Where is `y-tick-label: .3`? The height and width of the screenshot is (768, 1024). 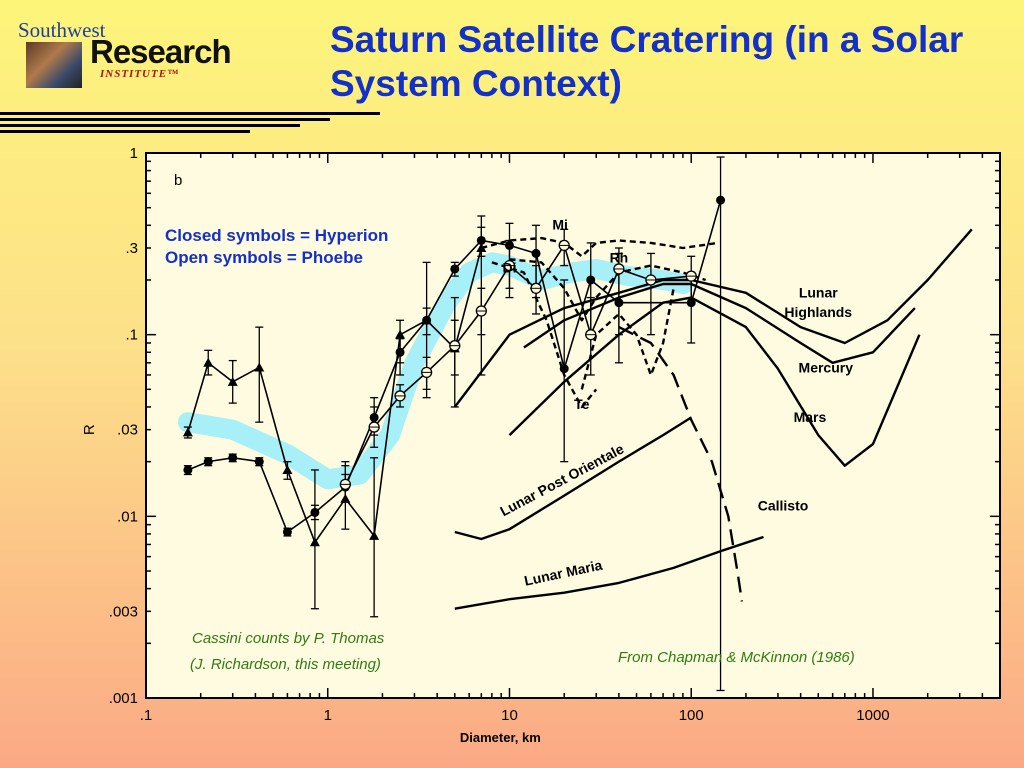
y-tick-label: .3 is located at coordinates (131, 248).